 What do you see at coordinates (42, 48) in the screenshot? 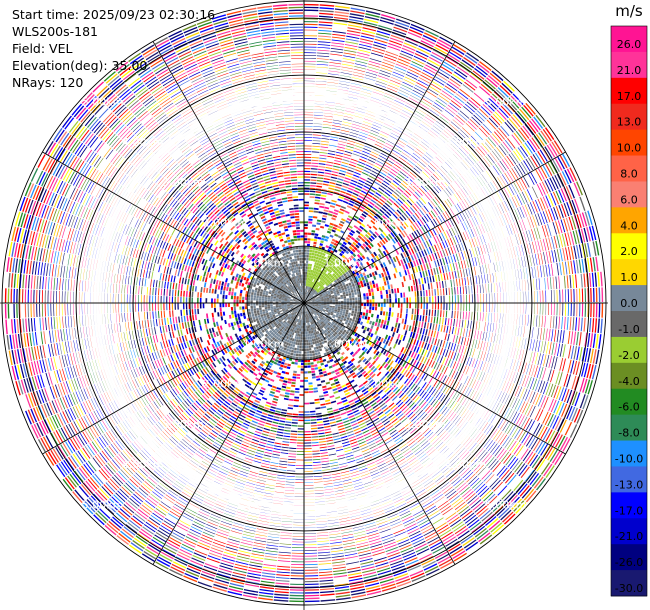
I see `field-label: Field: VEL` at bounding box center [42, 48].